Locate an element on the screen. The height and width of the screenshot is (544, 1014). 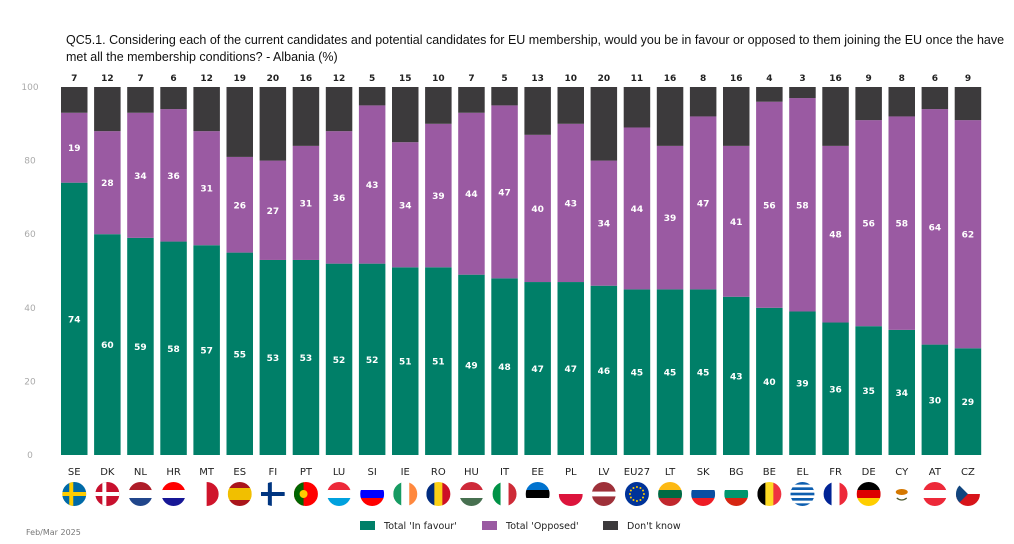
data-label: 74 is located at coordinates (74, 320).